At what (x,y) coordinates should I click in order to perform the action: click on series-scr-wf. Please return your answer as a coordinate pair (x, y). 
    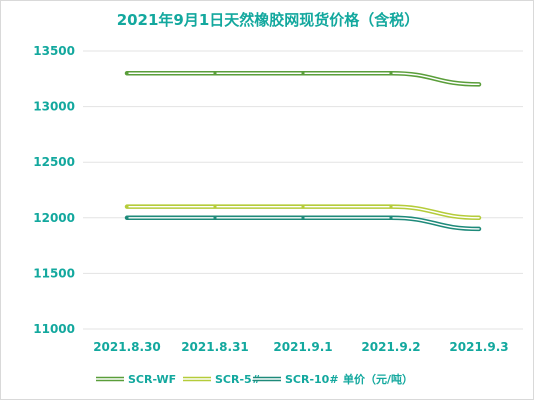
    Looking at the image, I should click on (303, 78).